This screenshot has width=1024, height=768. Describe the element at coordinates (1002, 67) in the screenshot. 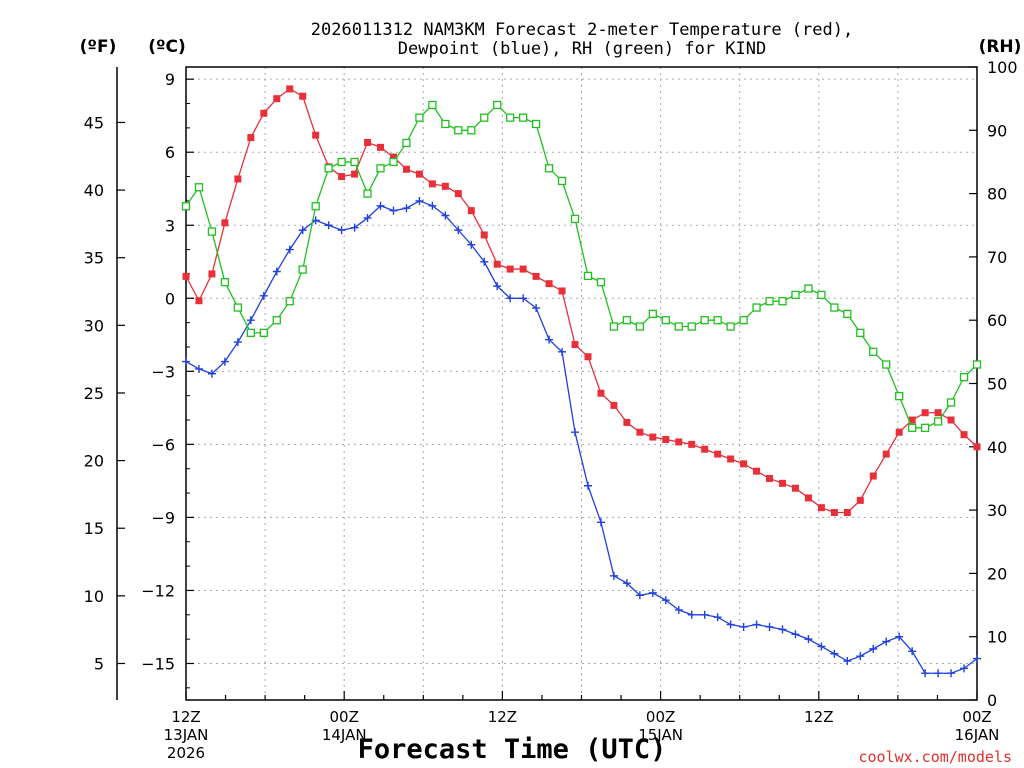

I see `rh-tick-label: 100` at that location.